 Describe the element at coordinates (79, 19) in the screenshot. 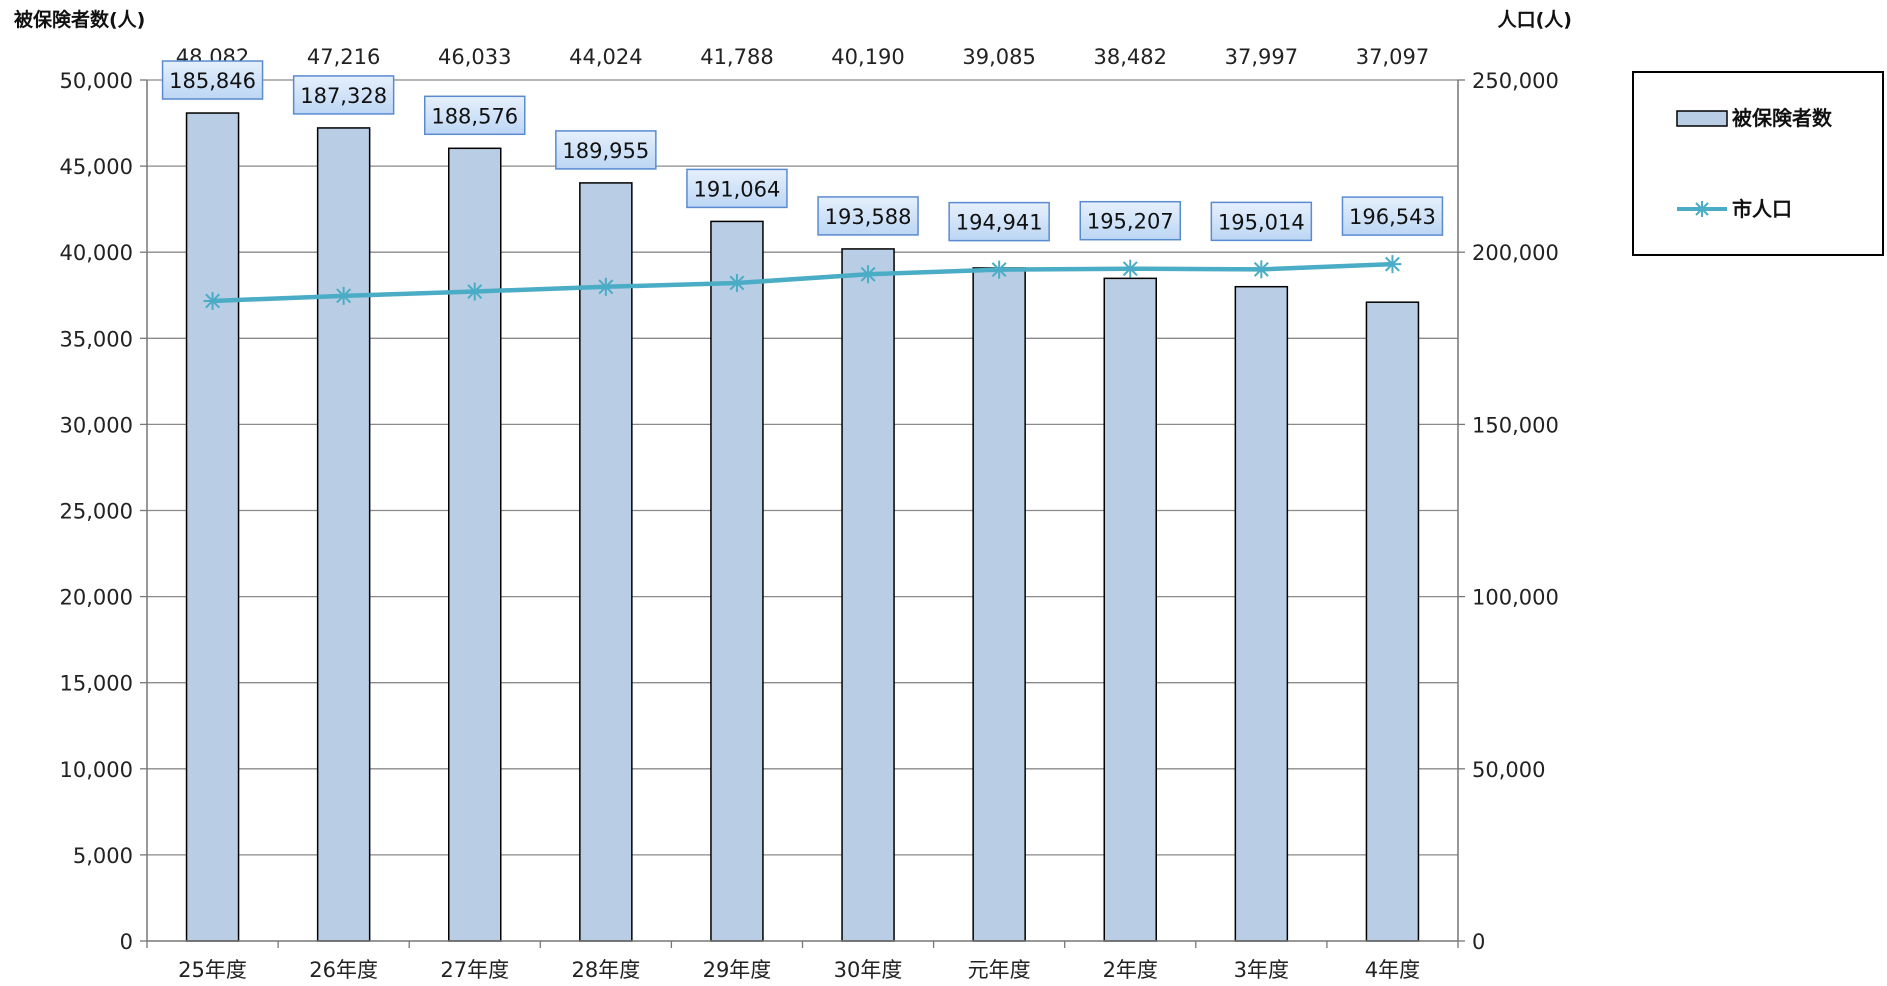

I see `y-axis-title: 被保険者数(人)` at that location.